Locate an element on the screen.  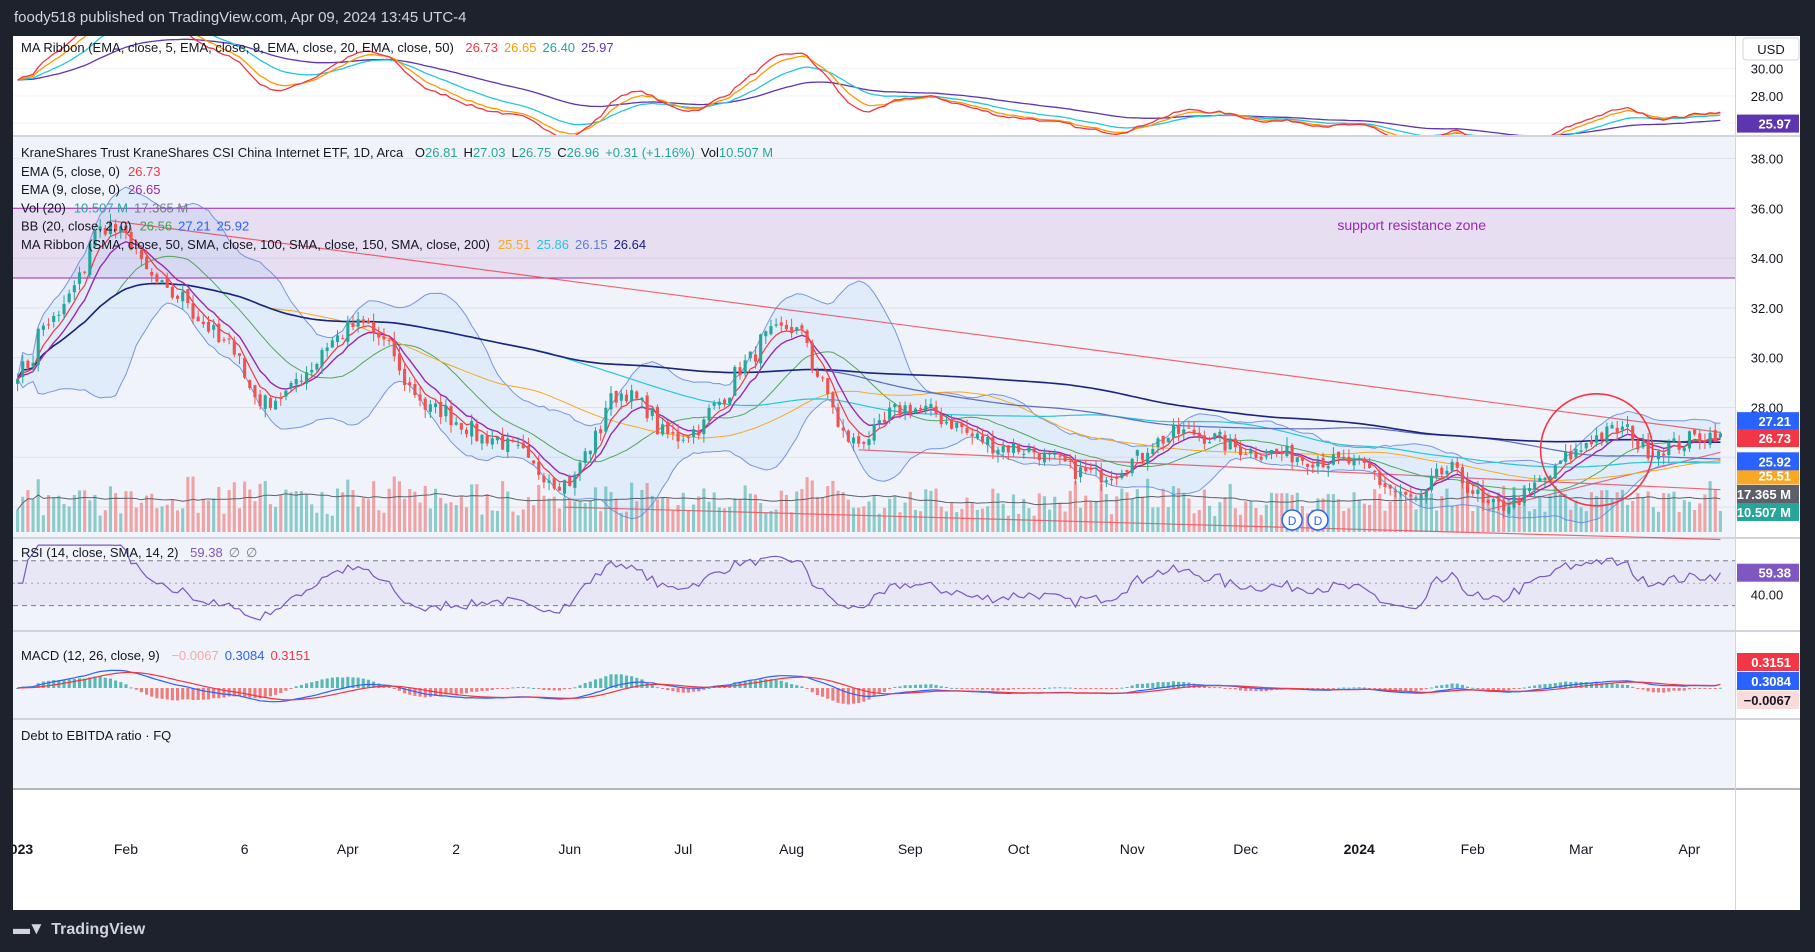
currency-button: USD is located at coordinates (1771, 49).